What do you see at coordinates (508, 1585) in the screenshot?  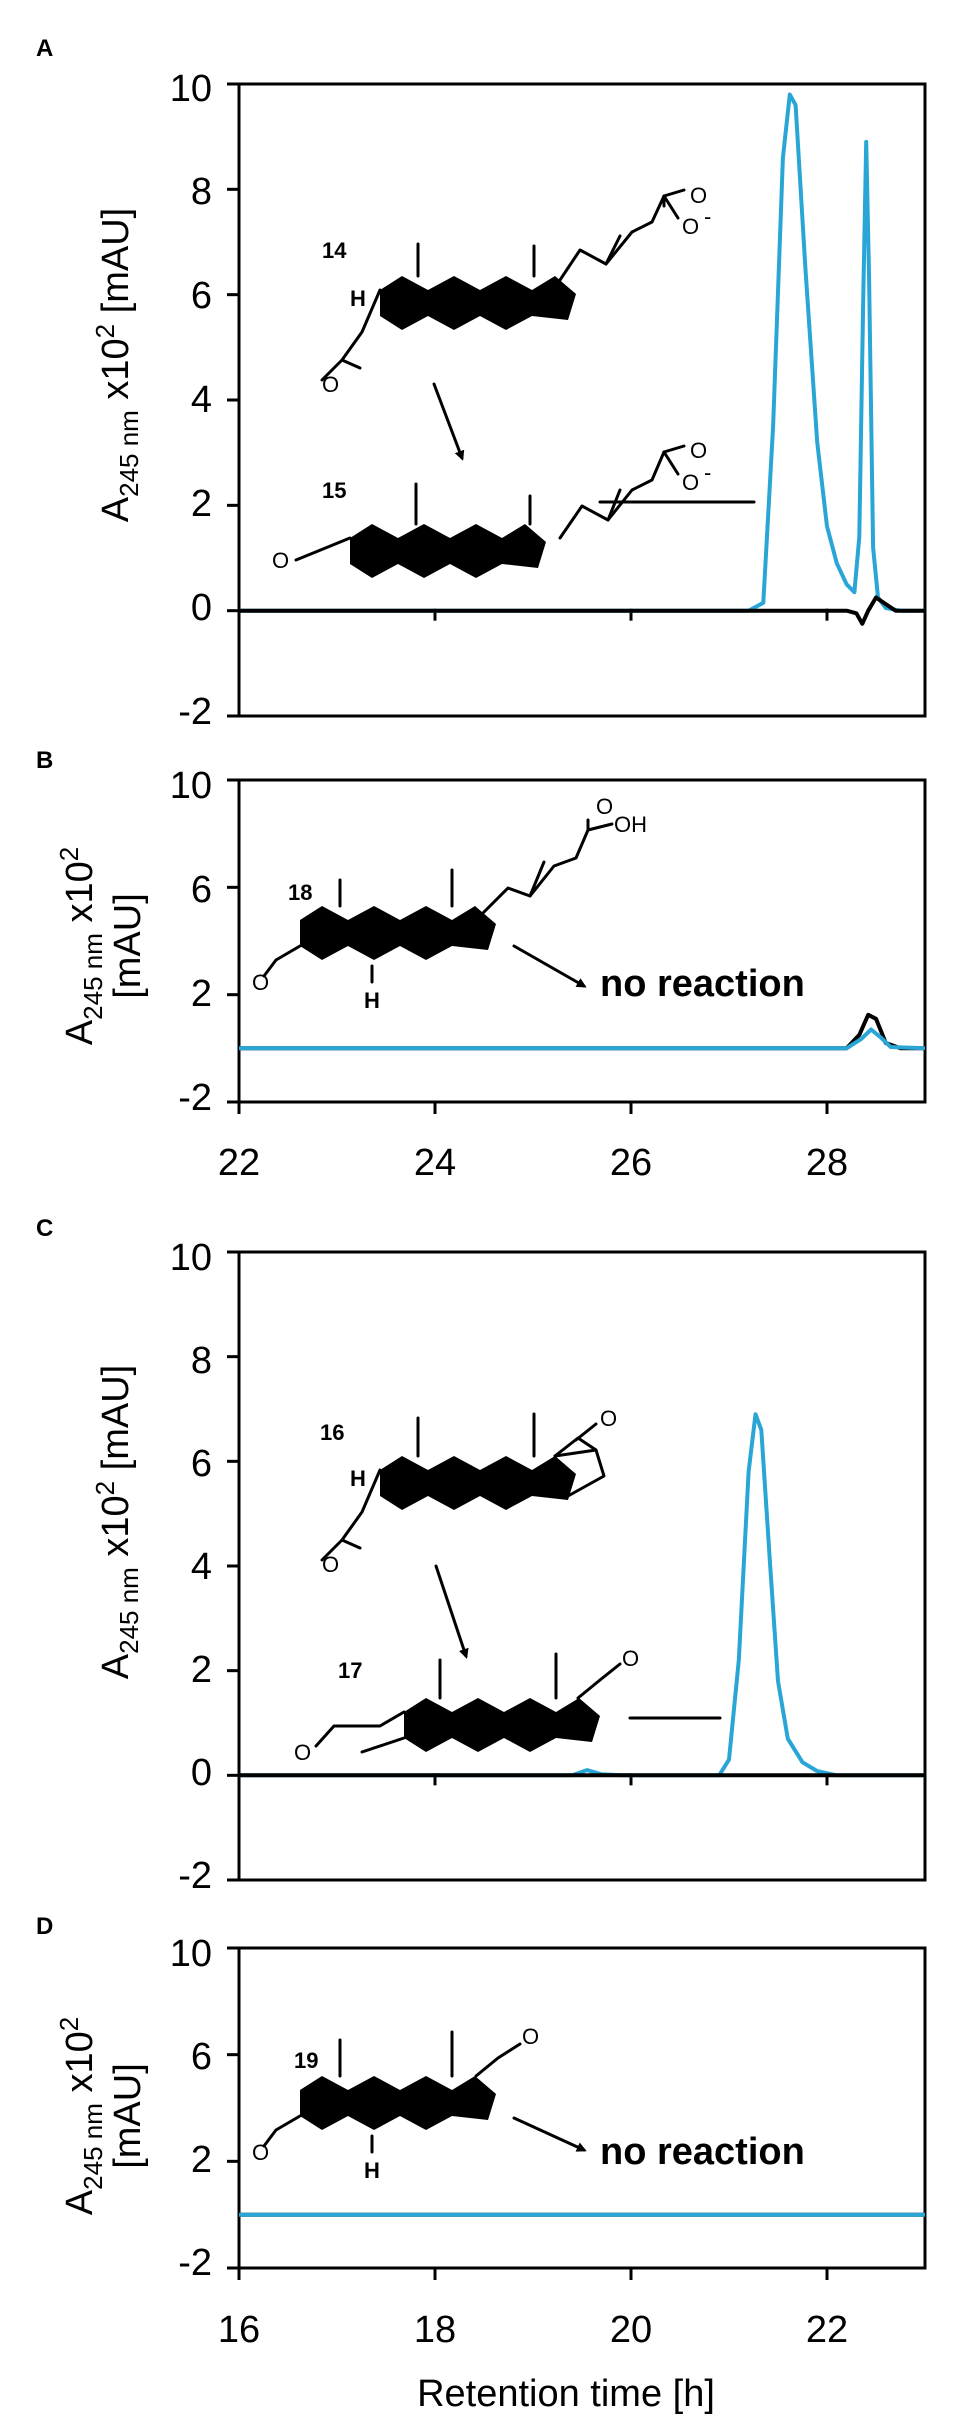 I see `panel-c-structures: 16 H O O 17 O O` at bounding box center [508, 1585].